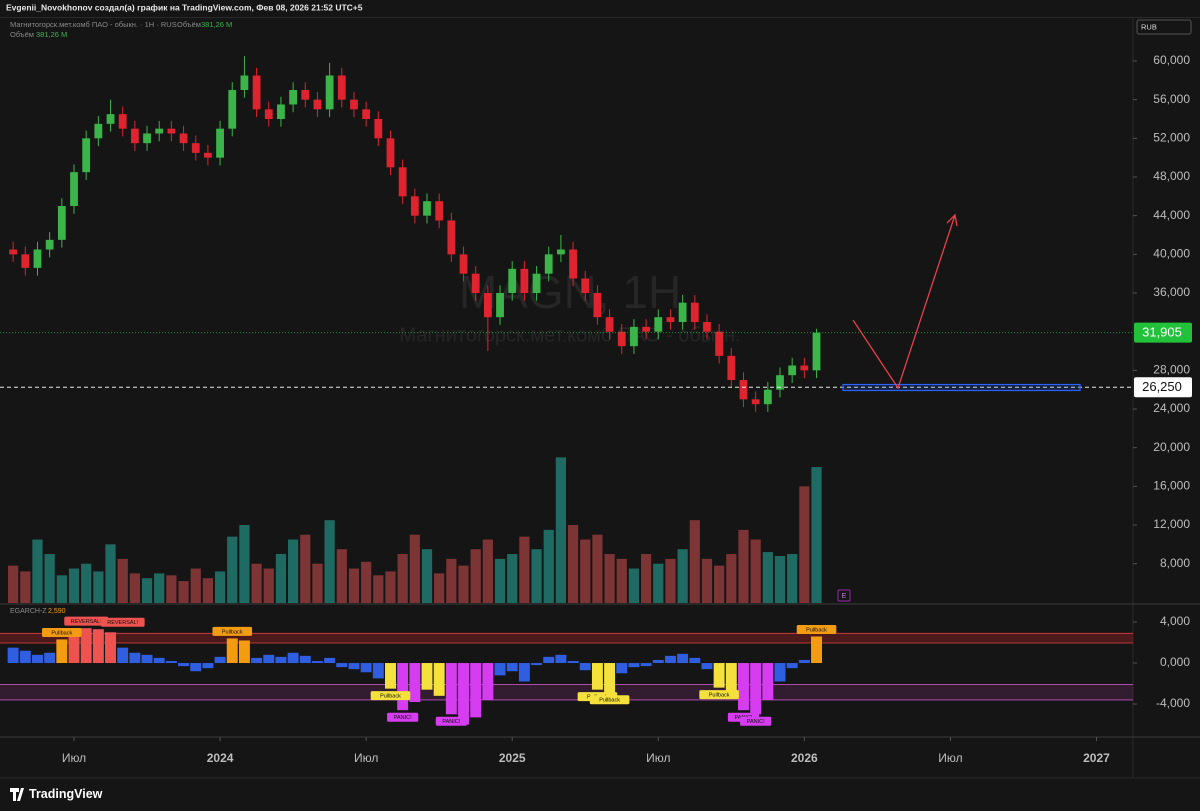 The width and height of the screenshot is (1200, 811). What do you see at coordinates (1173, 703) in the screenshot?
I see `y-tick-label: -4,000` at bounding box center [1173, 703].